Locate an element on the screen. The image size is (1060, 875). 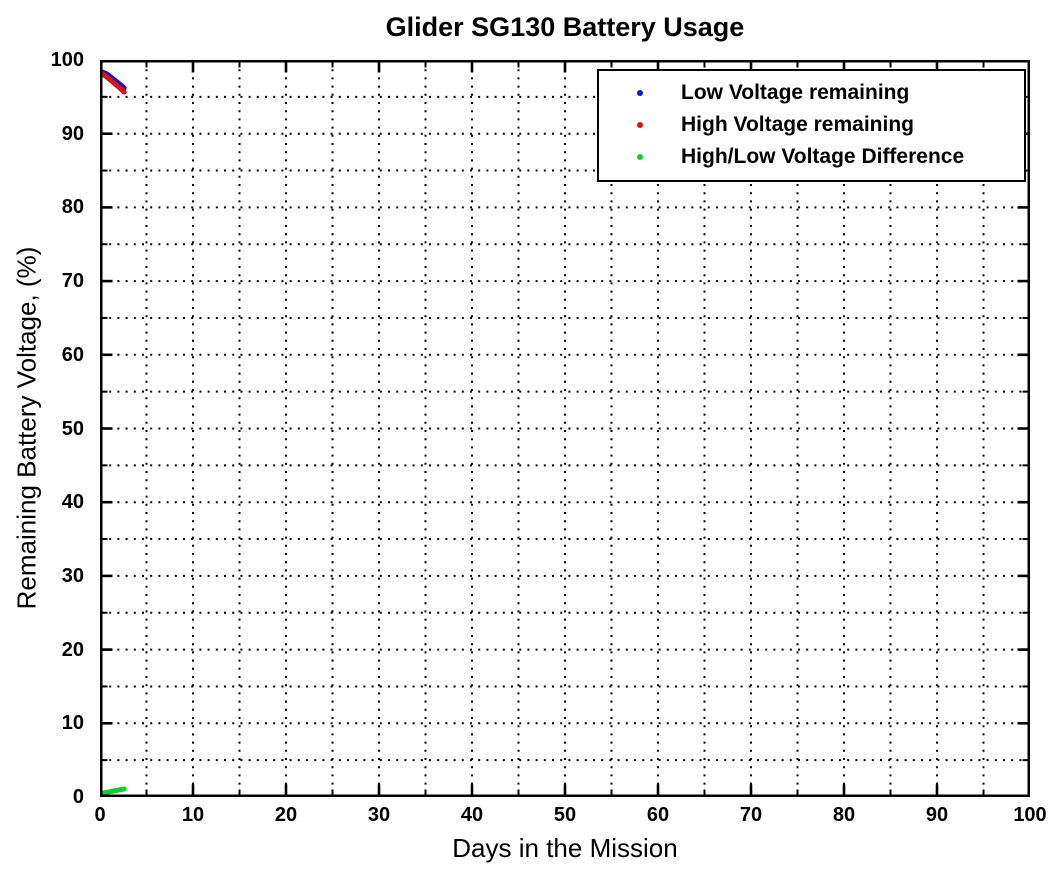
legend-label: High/Low Voltage Difference is located at coordinates (823, 156).